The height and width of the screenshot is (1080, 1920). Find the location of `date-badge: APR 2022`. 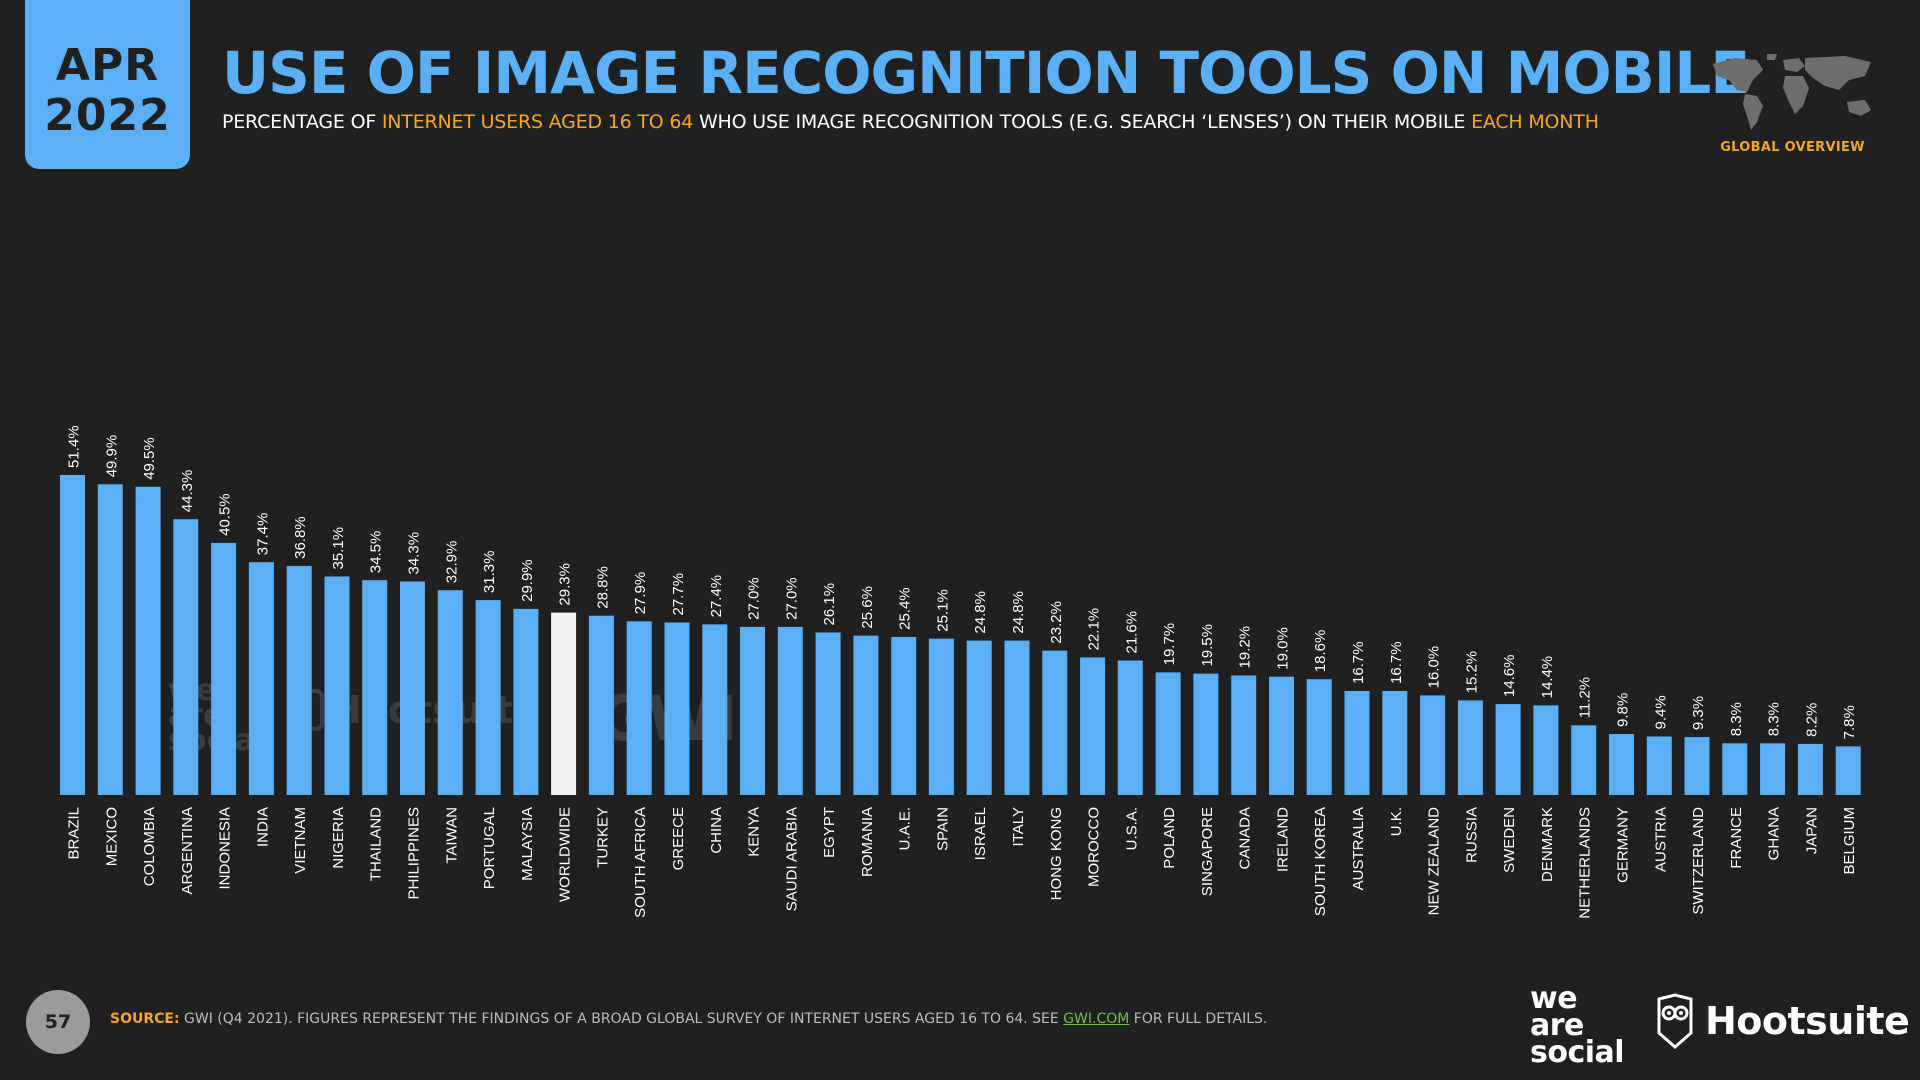

date-badge: APR 2022 is located at coordinates (107, 84).